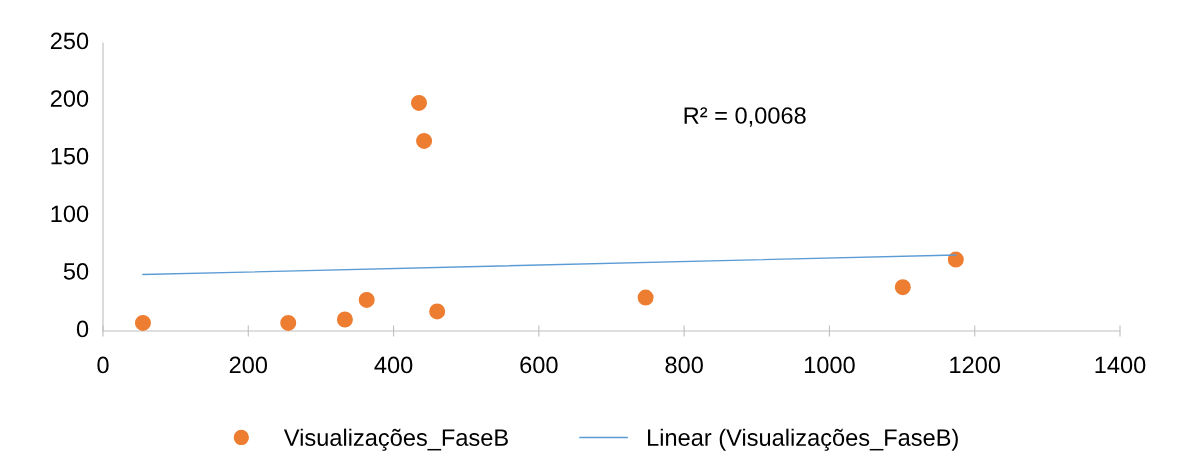  Describe the element at coordinates (103, 365) in the screenshot. I see `x-tick-label: 0` at that location.